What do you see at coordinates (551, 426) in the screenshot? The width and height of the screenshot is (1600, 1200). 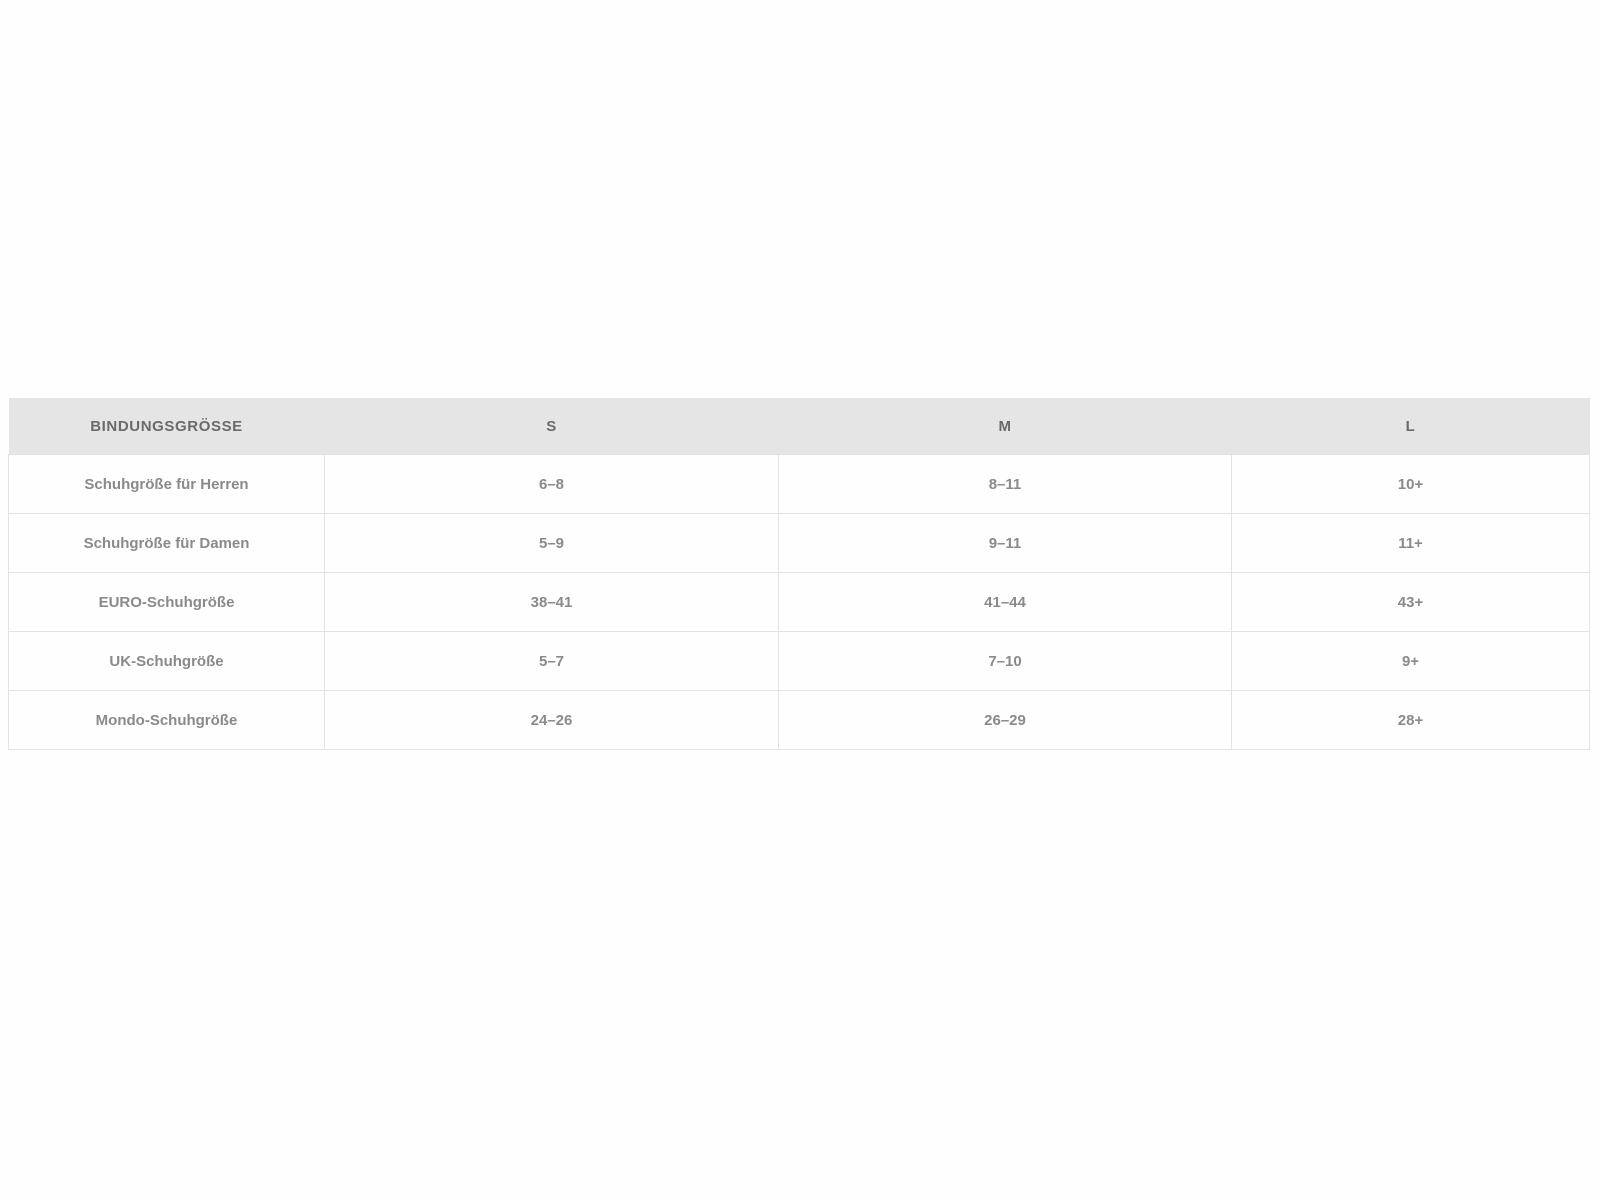 I see `header-s: S` at bounding box center [551, 426].